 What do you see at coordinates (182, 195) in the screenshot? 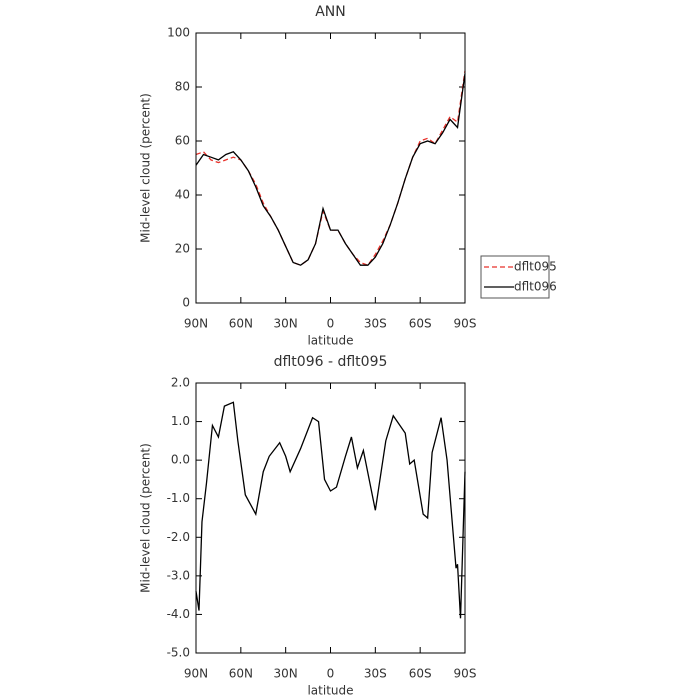
I see `y-tick-label: 40` at bounding box center [182, 195].